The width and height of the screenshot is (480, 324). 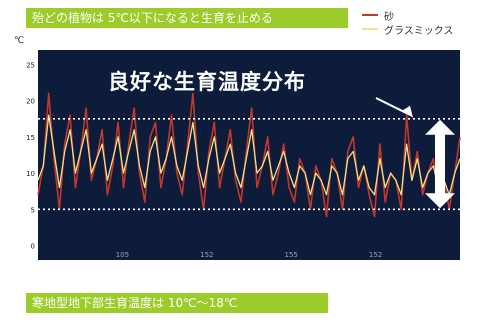 What do you see at coordinates (370, 15) in the screenshot?
I see `legend-swatch-sand` at bounding box center [370, 15].